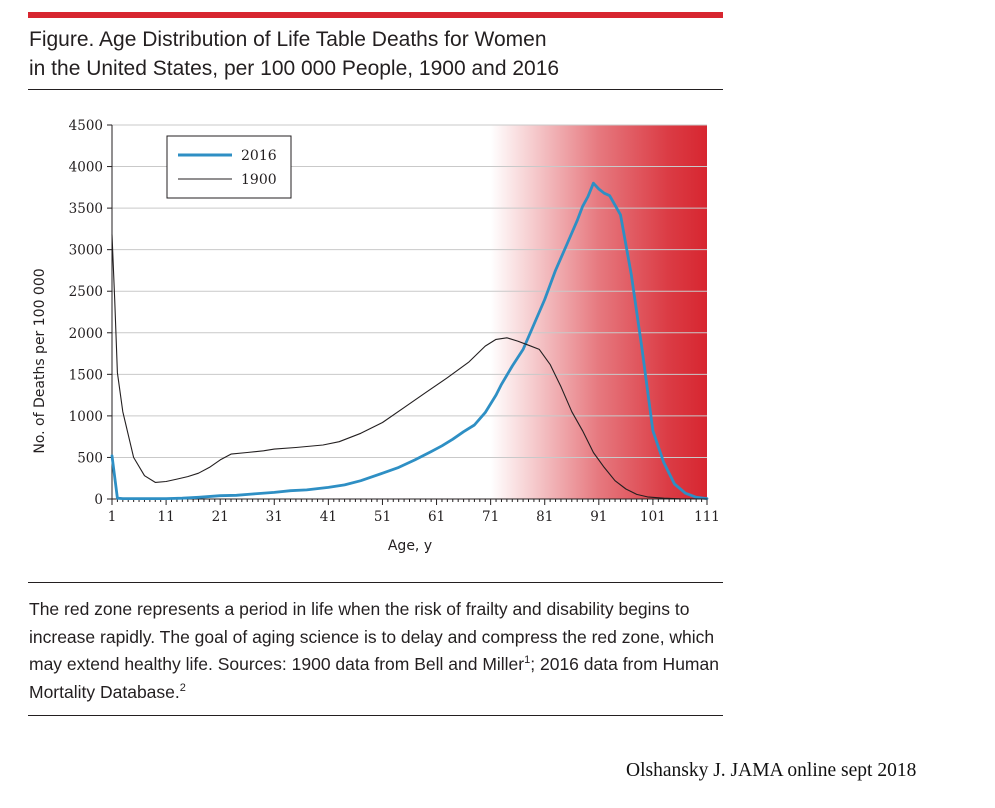 This screenshot has width=995, height=808. What do you see at coordinates (86, 334) in the screenshot?
I see `y-tick-label: 2000` at bounding box center [86, 334].